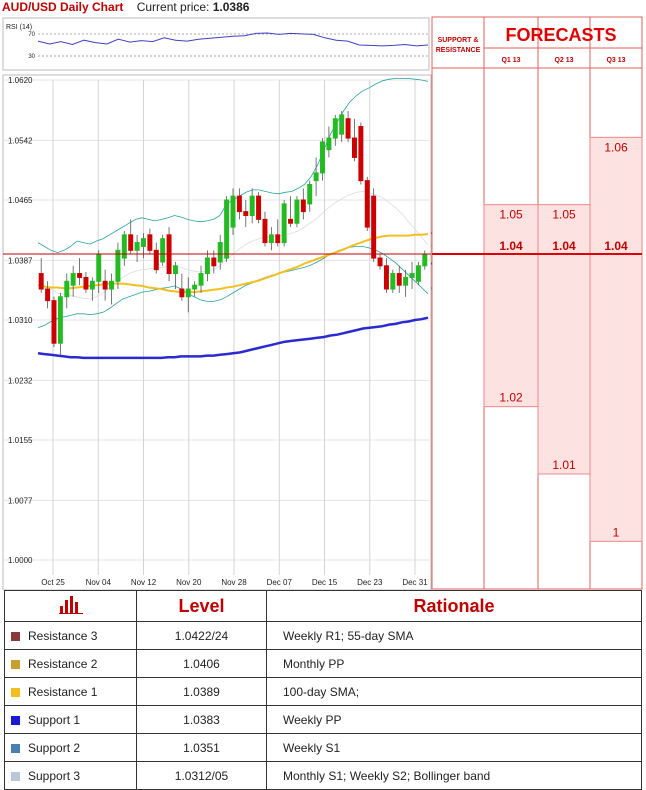 The height and width of the screenshot is (790, 646). What do you see at coordinates (231, 7) in the screenshot?
I see `current-price-value: 1.0386` at bounding box center [231, 7].